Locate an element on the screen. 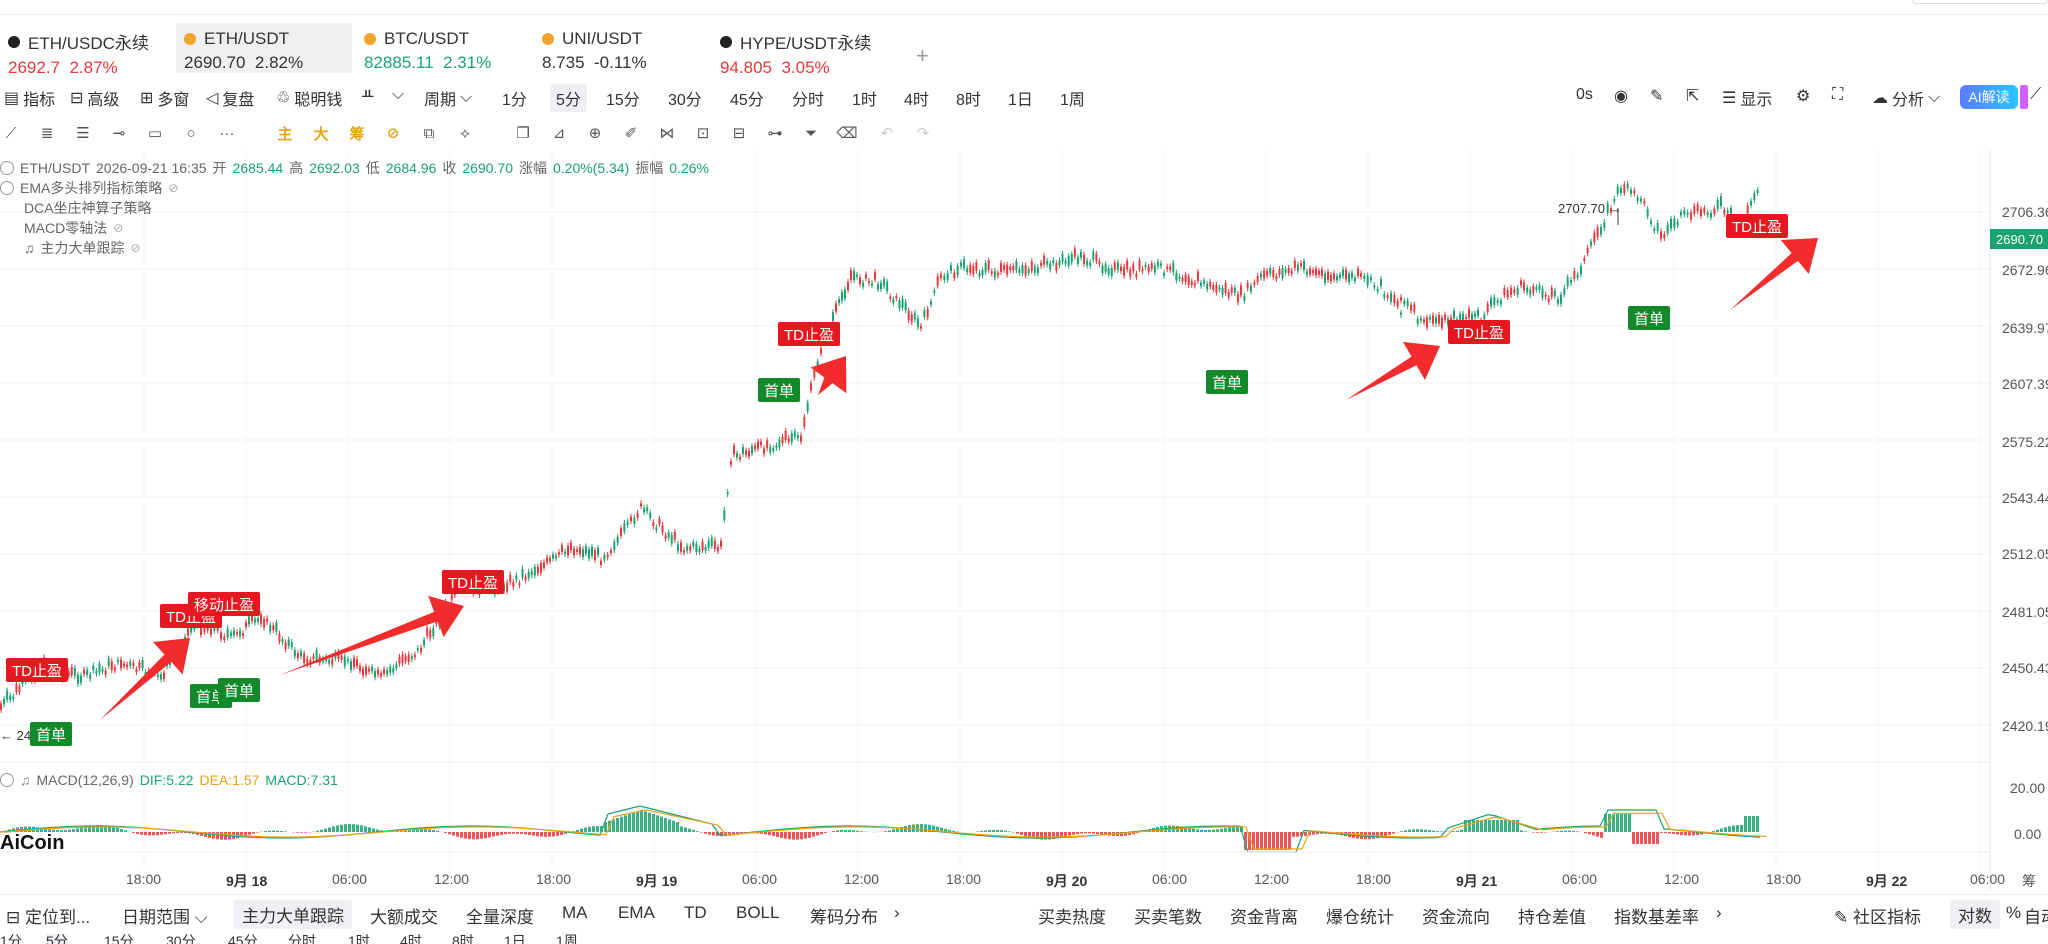 The width and height of the screenshot is (2048, 944). bottom-interval: 1日 is located at coordinates (515, 939).